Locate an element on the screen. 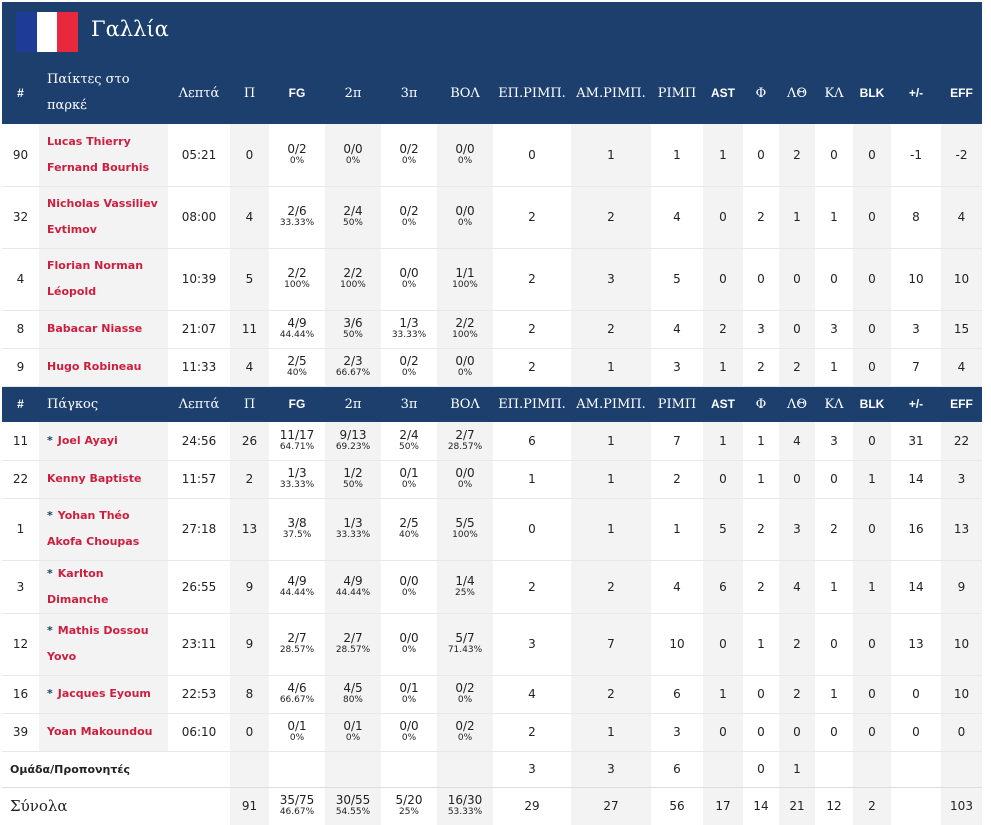  player-name-link: Karlton Dimanche is located at coordinates (78, 586).